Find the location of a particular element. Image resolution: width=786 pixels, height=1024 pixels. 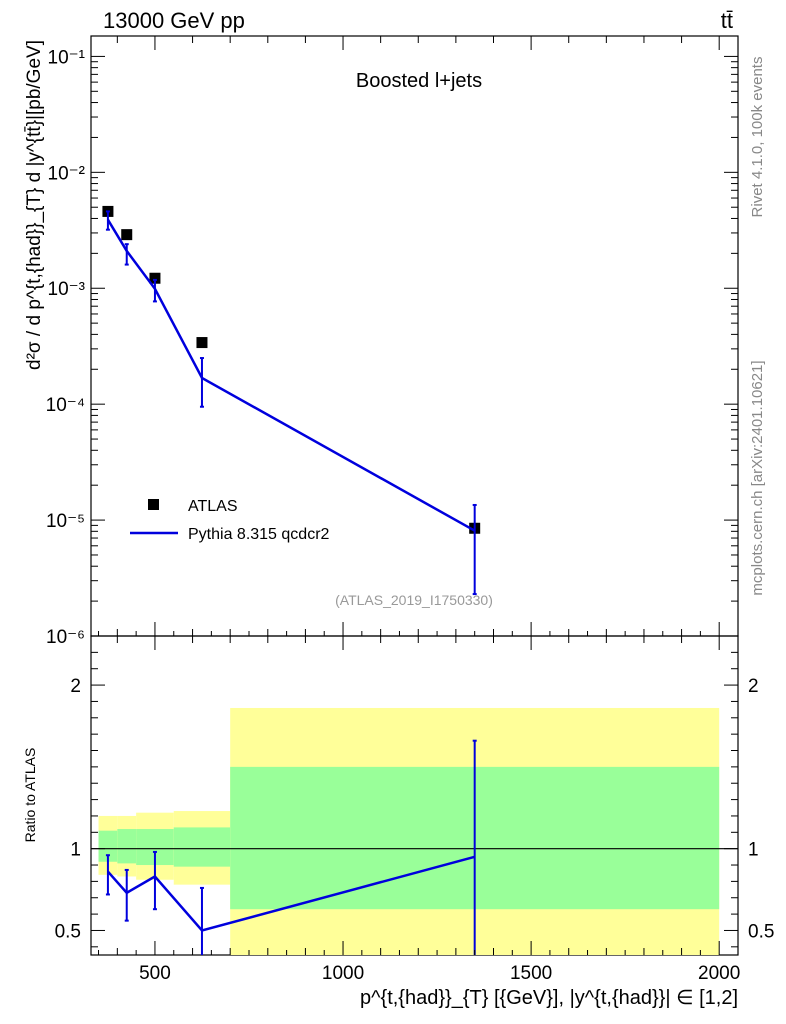

source-annotation: (ATLAS_2019_I1750330) is located at coordinates (414, 600).